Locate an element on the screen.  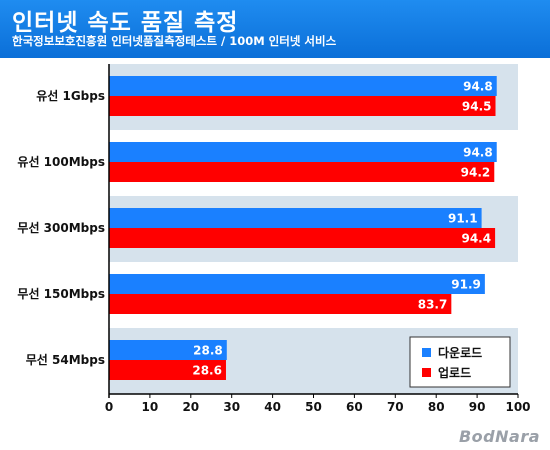
x-tick-label: 20 is located at coordinates (190, 407).